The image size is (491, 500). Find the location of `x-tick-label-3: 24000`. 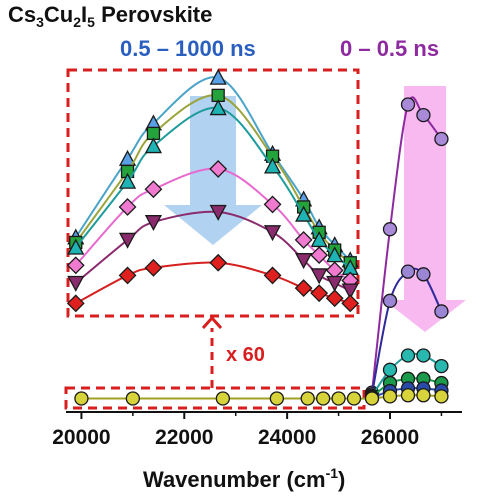

x-tick-label-3: 24000 is located at coordinates (287, 437).